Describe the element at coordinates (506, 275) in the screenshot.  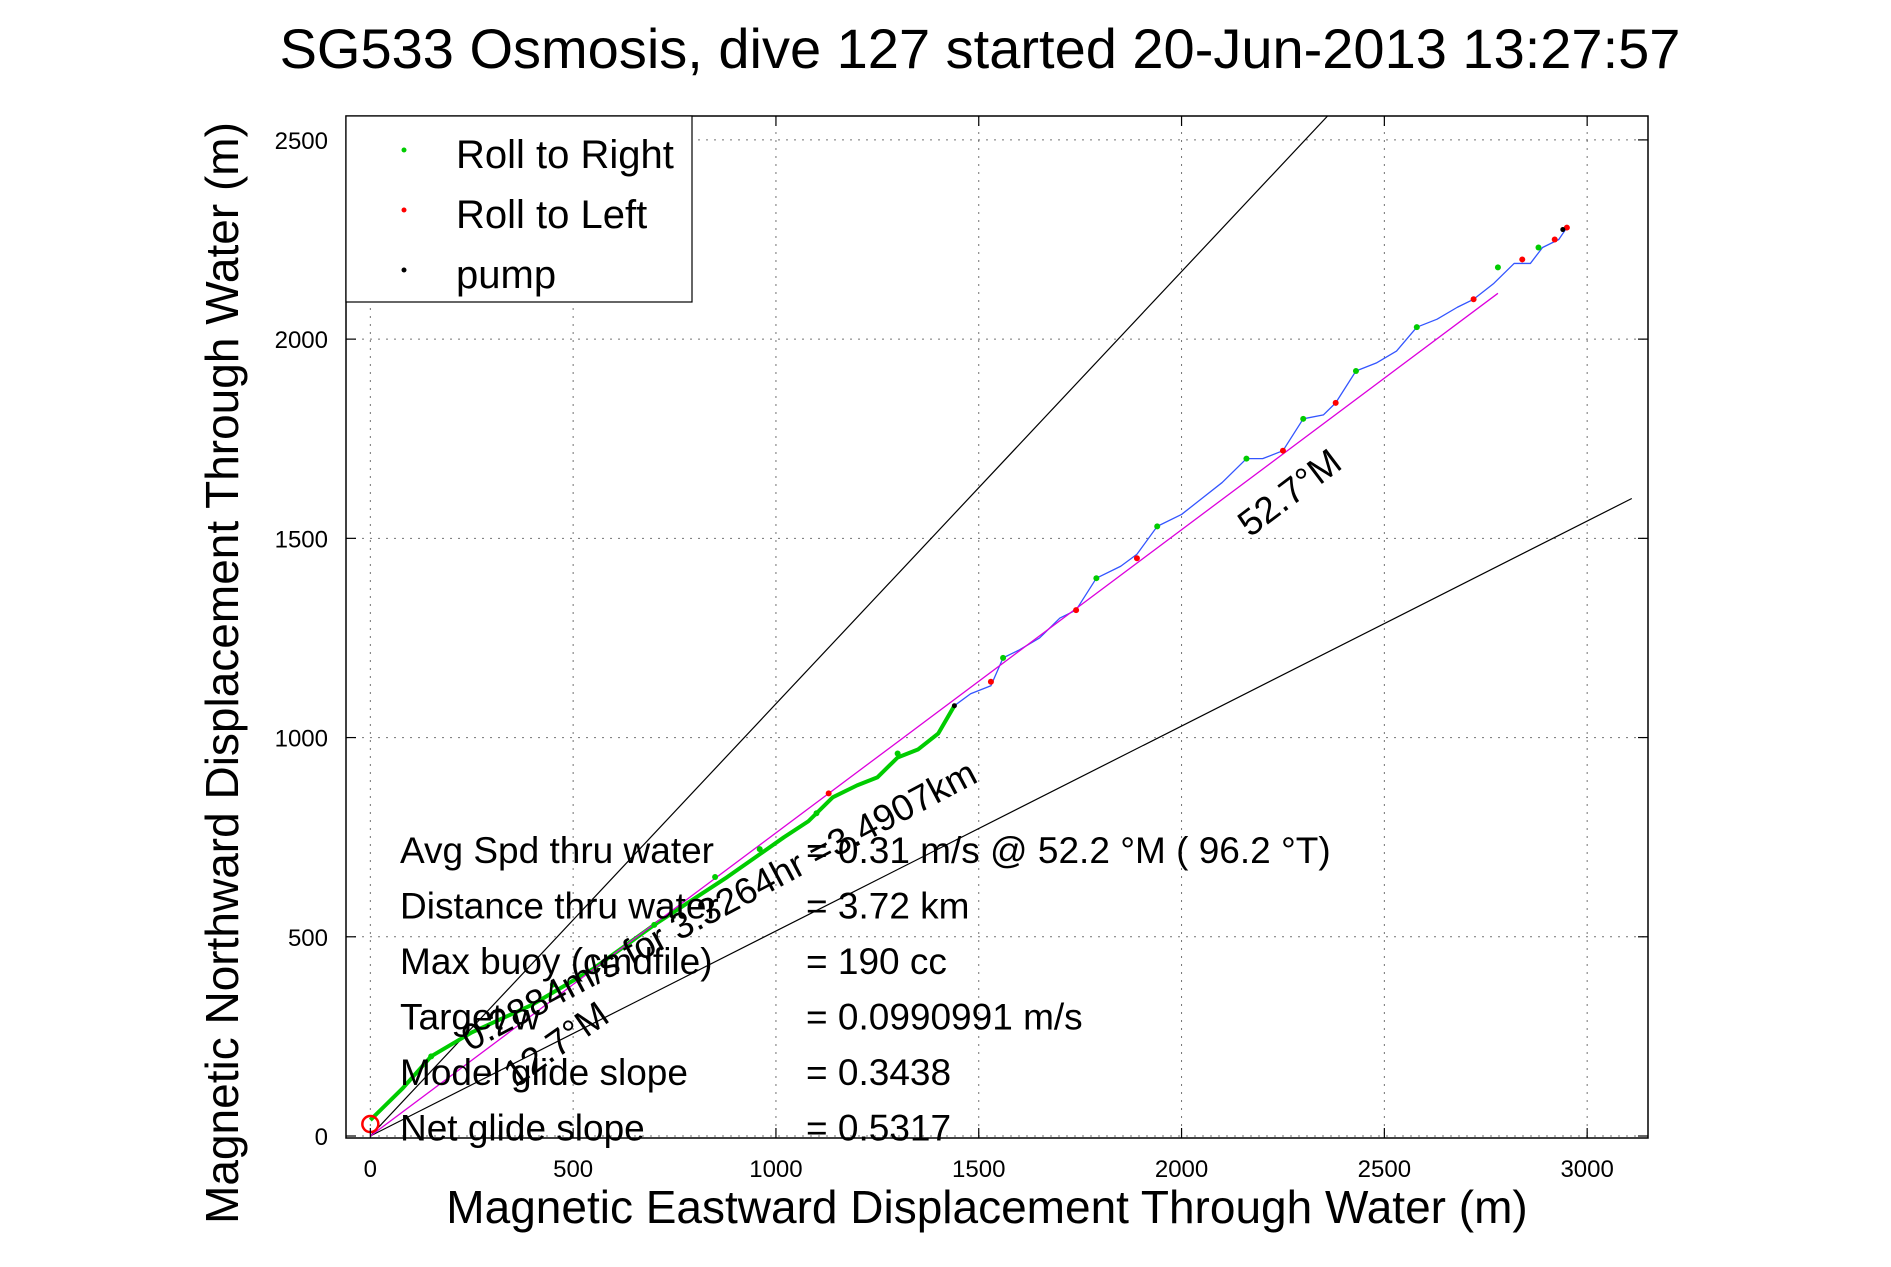
I see `legend-label: pump` at that location.